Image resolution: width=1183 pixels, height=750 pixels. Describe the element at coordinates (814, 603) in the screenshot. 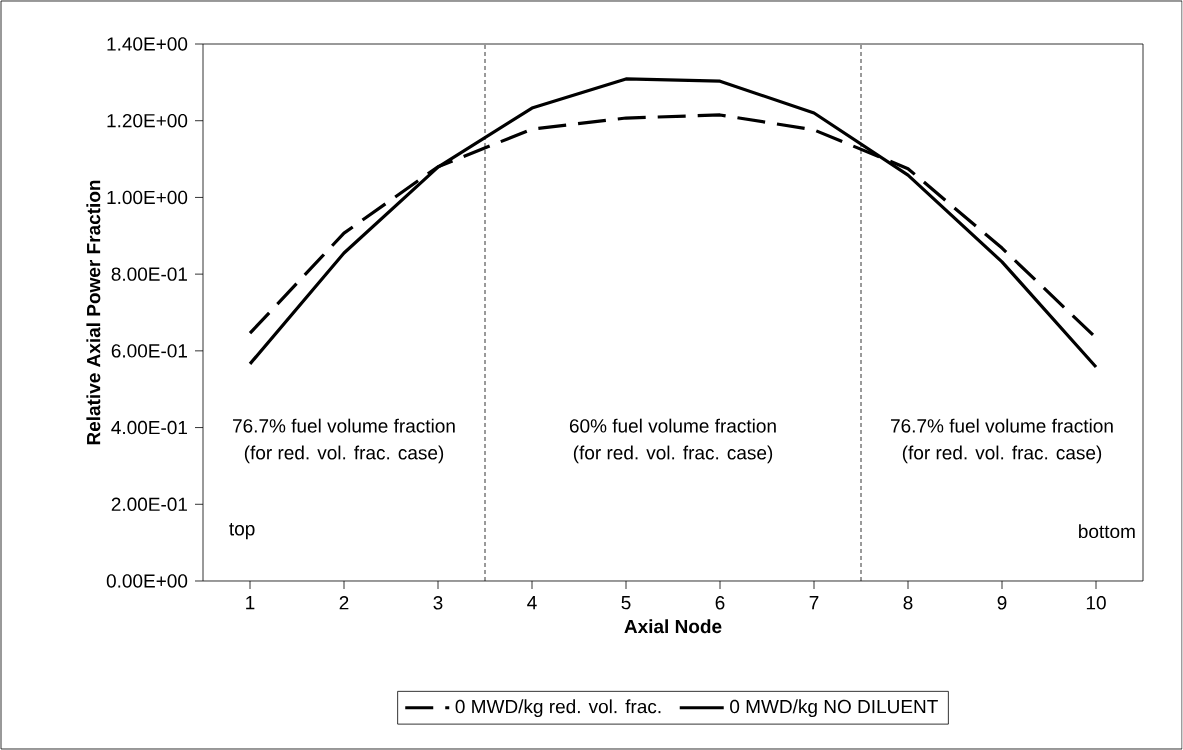

I see `x-tick-label: 7` at that location.